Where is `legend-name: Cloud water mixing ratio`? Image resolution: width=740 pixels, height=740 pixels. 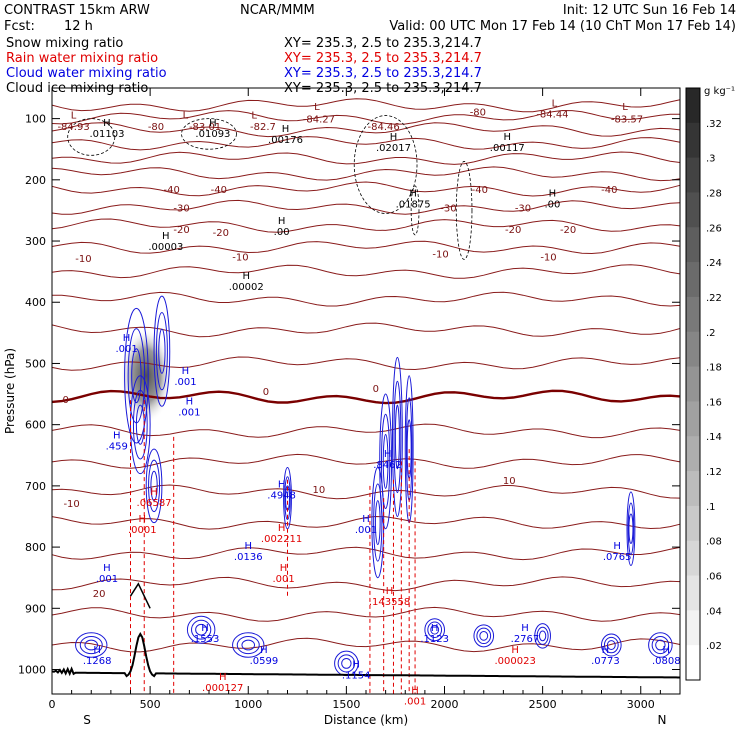
legend-name: Cloud water mixing ratio is located at coordinates (86, 73).